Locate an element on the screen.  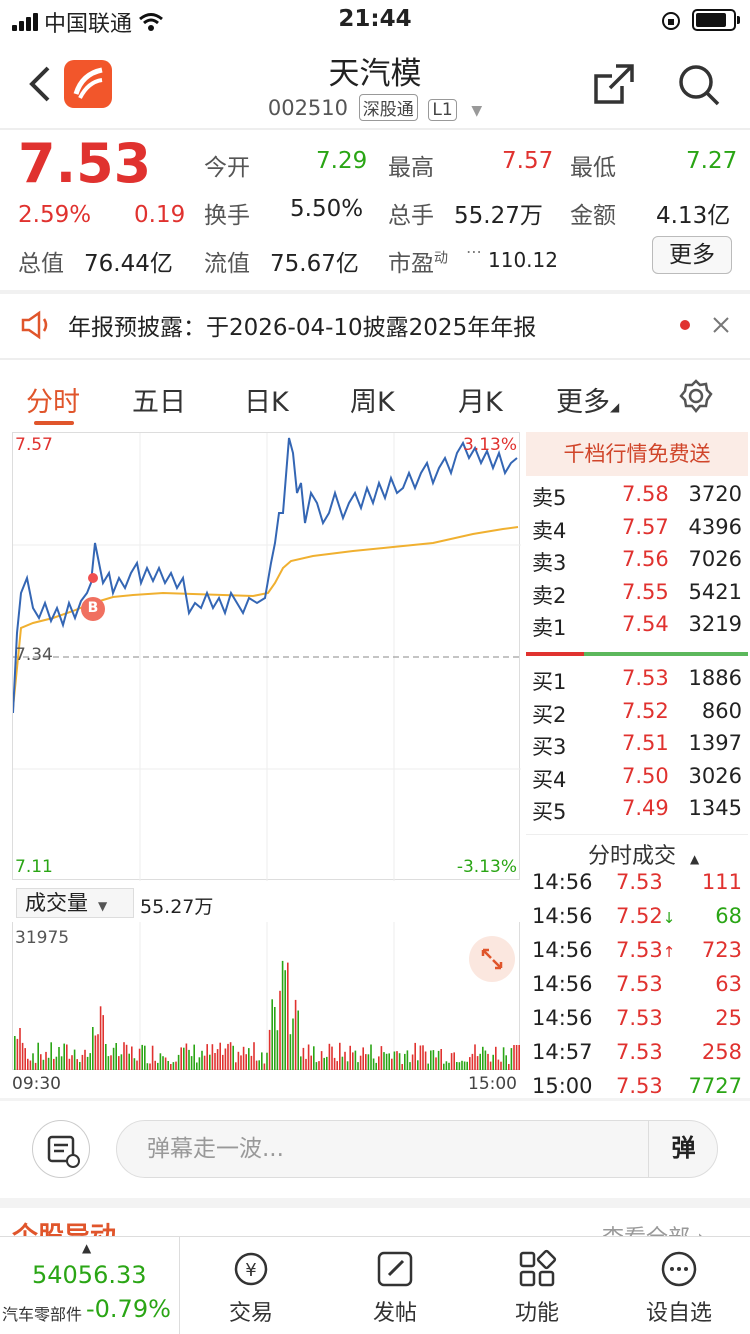
status-bar: 中国联通 21:44 is located at coordinates (375, 20).